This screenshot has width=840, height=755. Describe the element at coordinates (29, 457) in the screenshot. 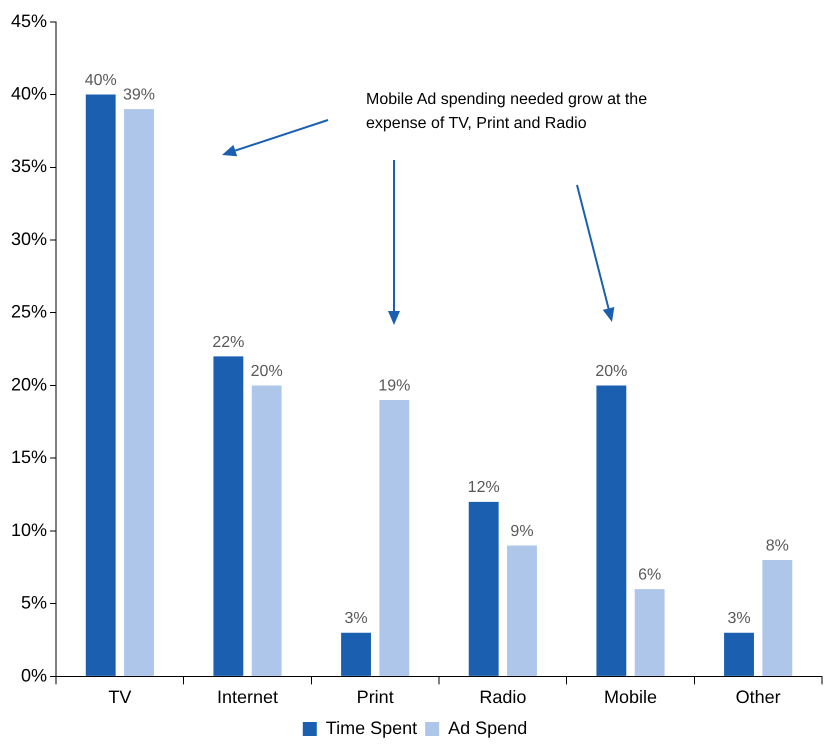

I see `y-tick-label: 15%` at that location.